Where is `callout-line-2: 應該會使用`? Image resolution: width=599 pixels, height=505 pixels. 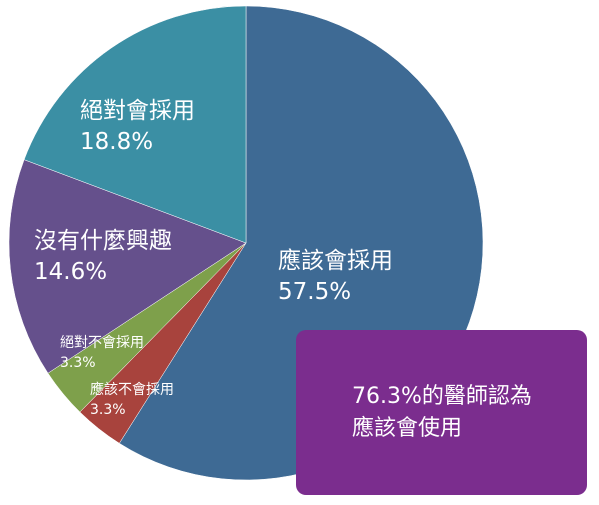
callout-line-2: 應該會使用 is located at coordinates (407, 428).